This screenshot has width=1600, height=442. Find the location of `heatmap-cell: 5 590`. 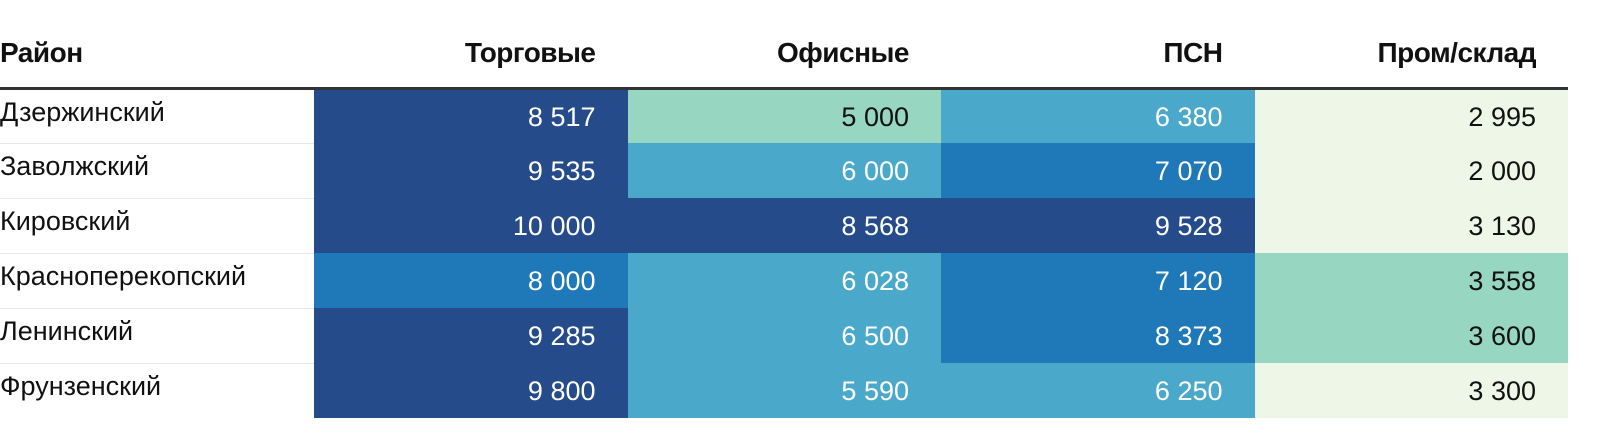

heatmap-cell: 5 590 is located at coordinates (784, 390).